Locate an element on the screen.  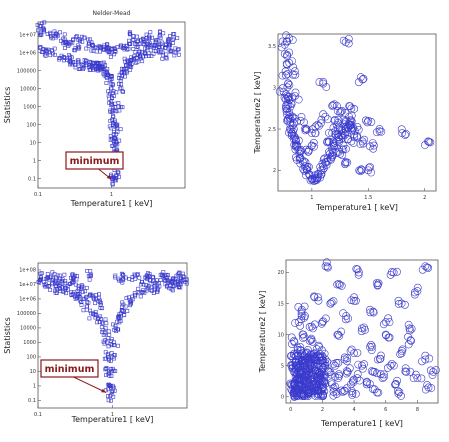
y-tick-label: 2 is located at coordinates (274, 171).